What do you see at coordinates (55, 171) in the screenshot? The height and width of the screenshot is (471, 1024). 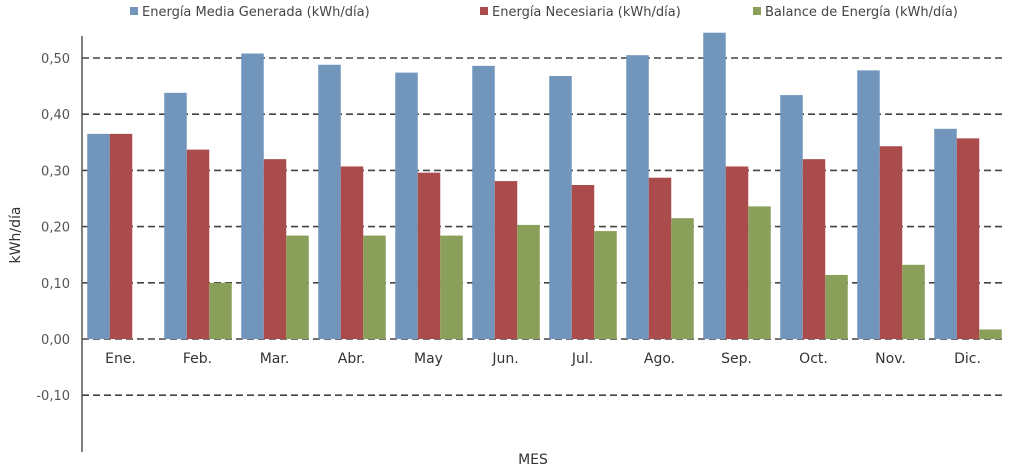 I see `y-tick-label: 0,30` at bounding box center [55, 171].